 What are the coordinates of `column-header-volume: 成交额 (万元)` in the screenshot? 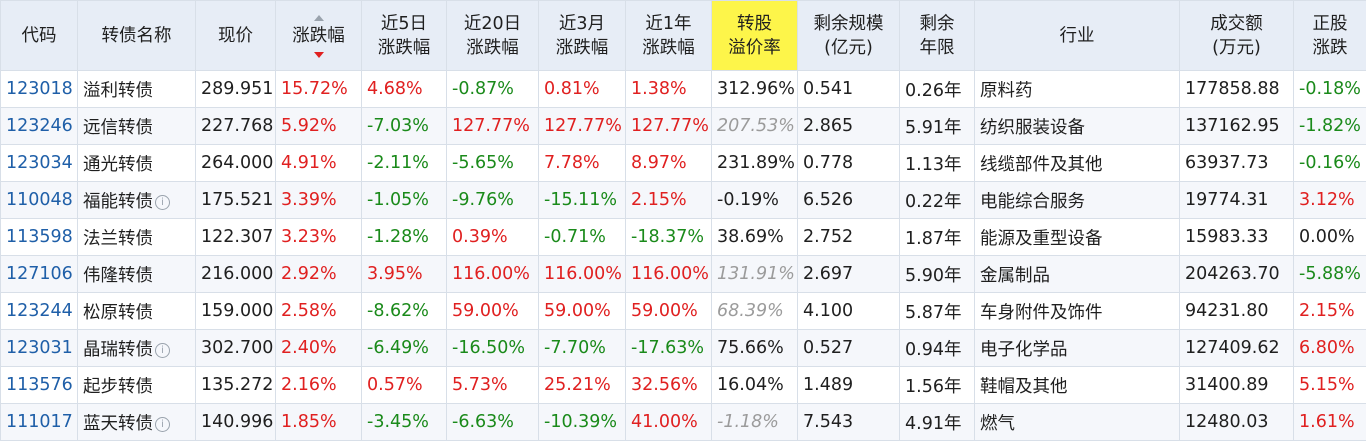 It's located at (1236, 35).